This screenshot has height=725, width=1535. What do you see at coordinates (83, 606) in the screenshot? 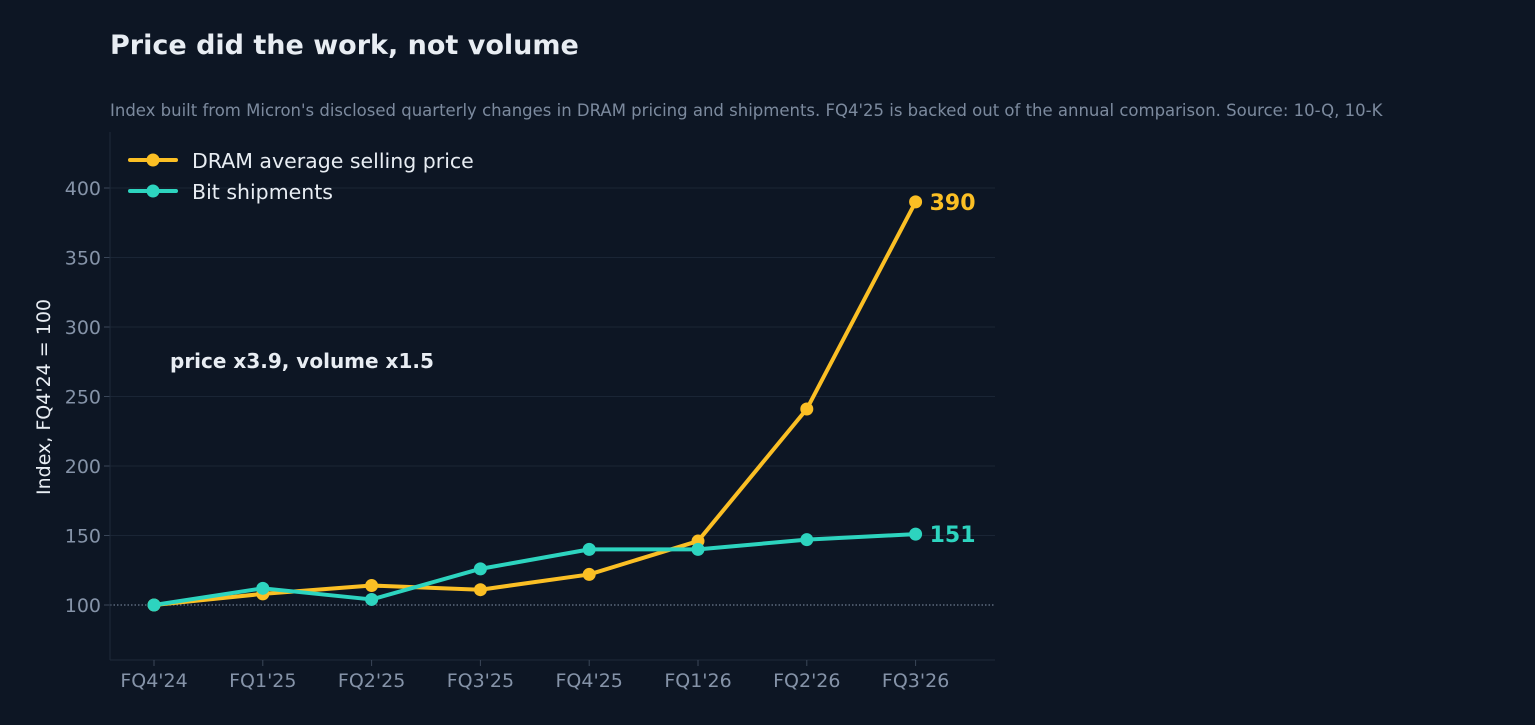
I see `y-tick-label: 100` at bounding box center [83, 606].